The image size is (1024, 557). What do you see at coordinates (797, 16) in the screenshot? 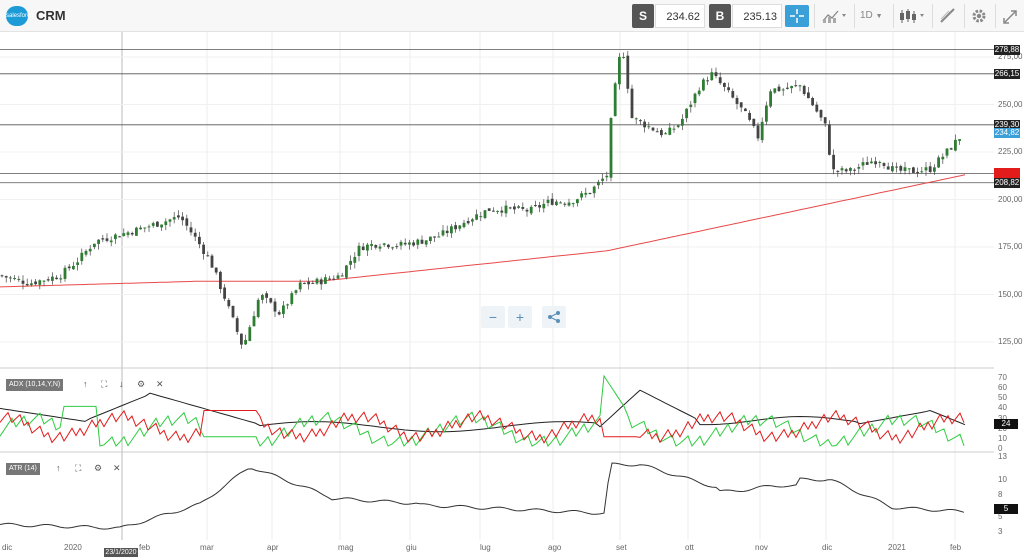
I see `crosshair-button` at bounding box center [797, 16].